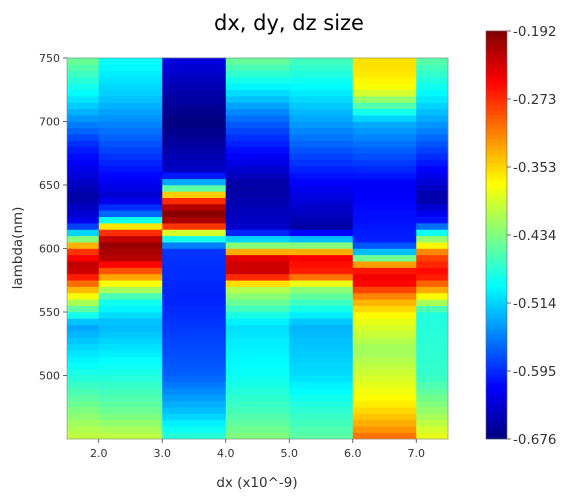  Describe the element at coordinates (99, 453) in the screenshot. I see `x-tick-label: 2.0` at that location.